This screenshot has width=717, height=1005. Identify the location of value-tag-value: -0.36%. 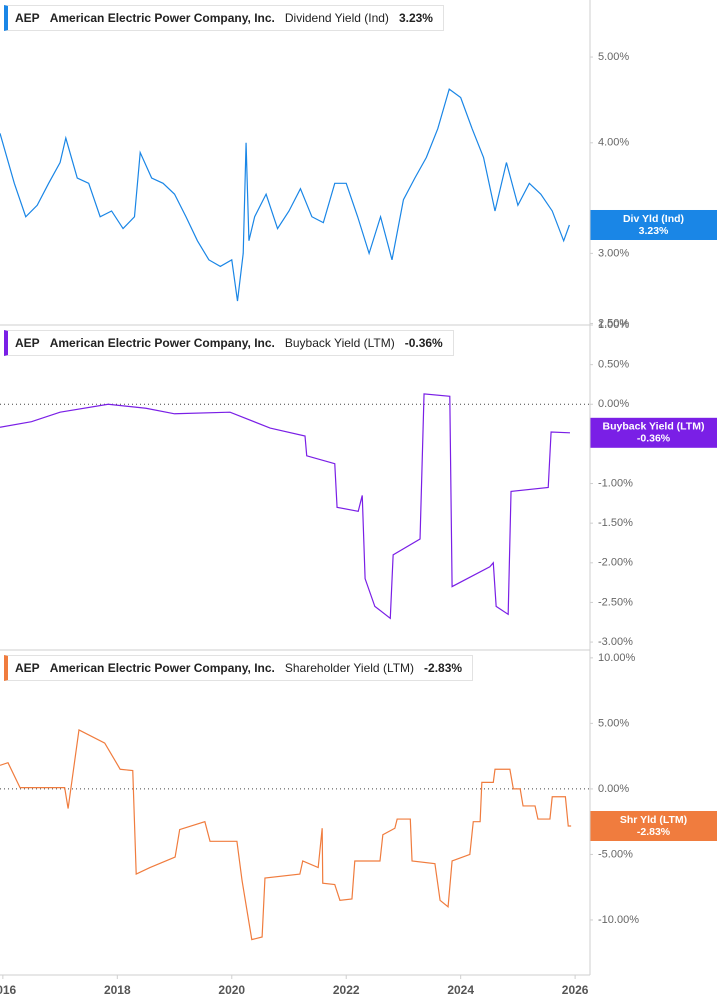
(654, 439).